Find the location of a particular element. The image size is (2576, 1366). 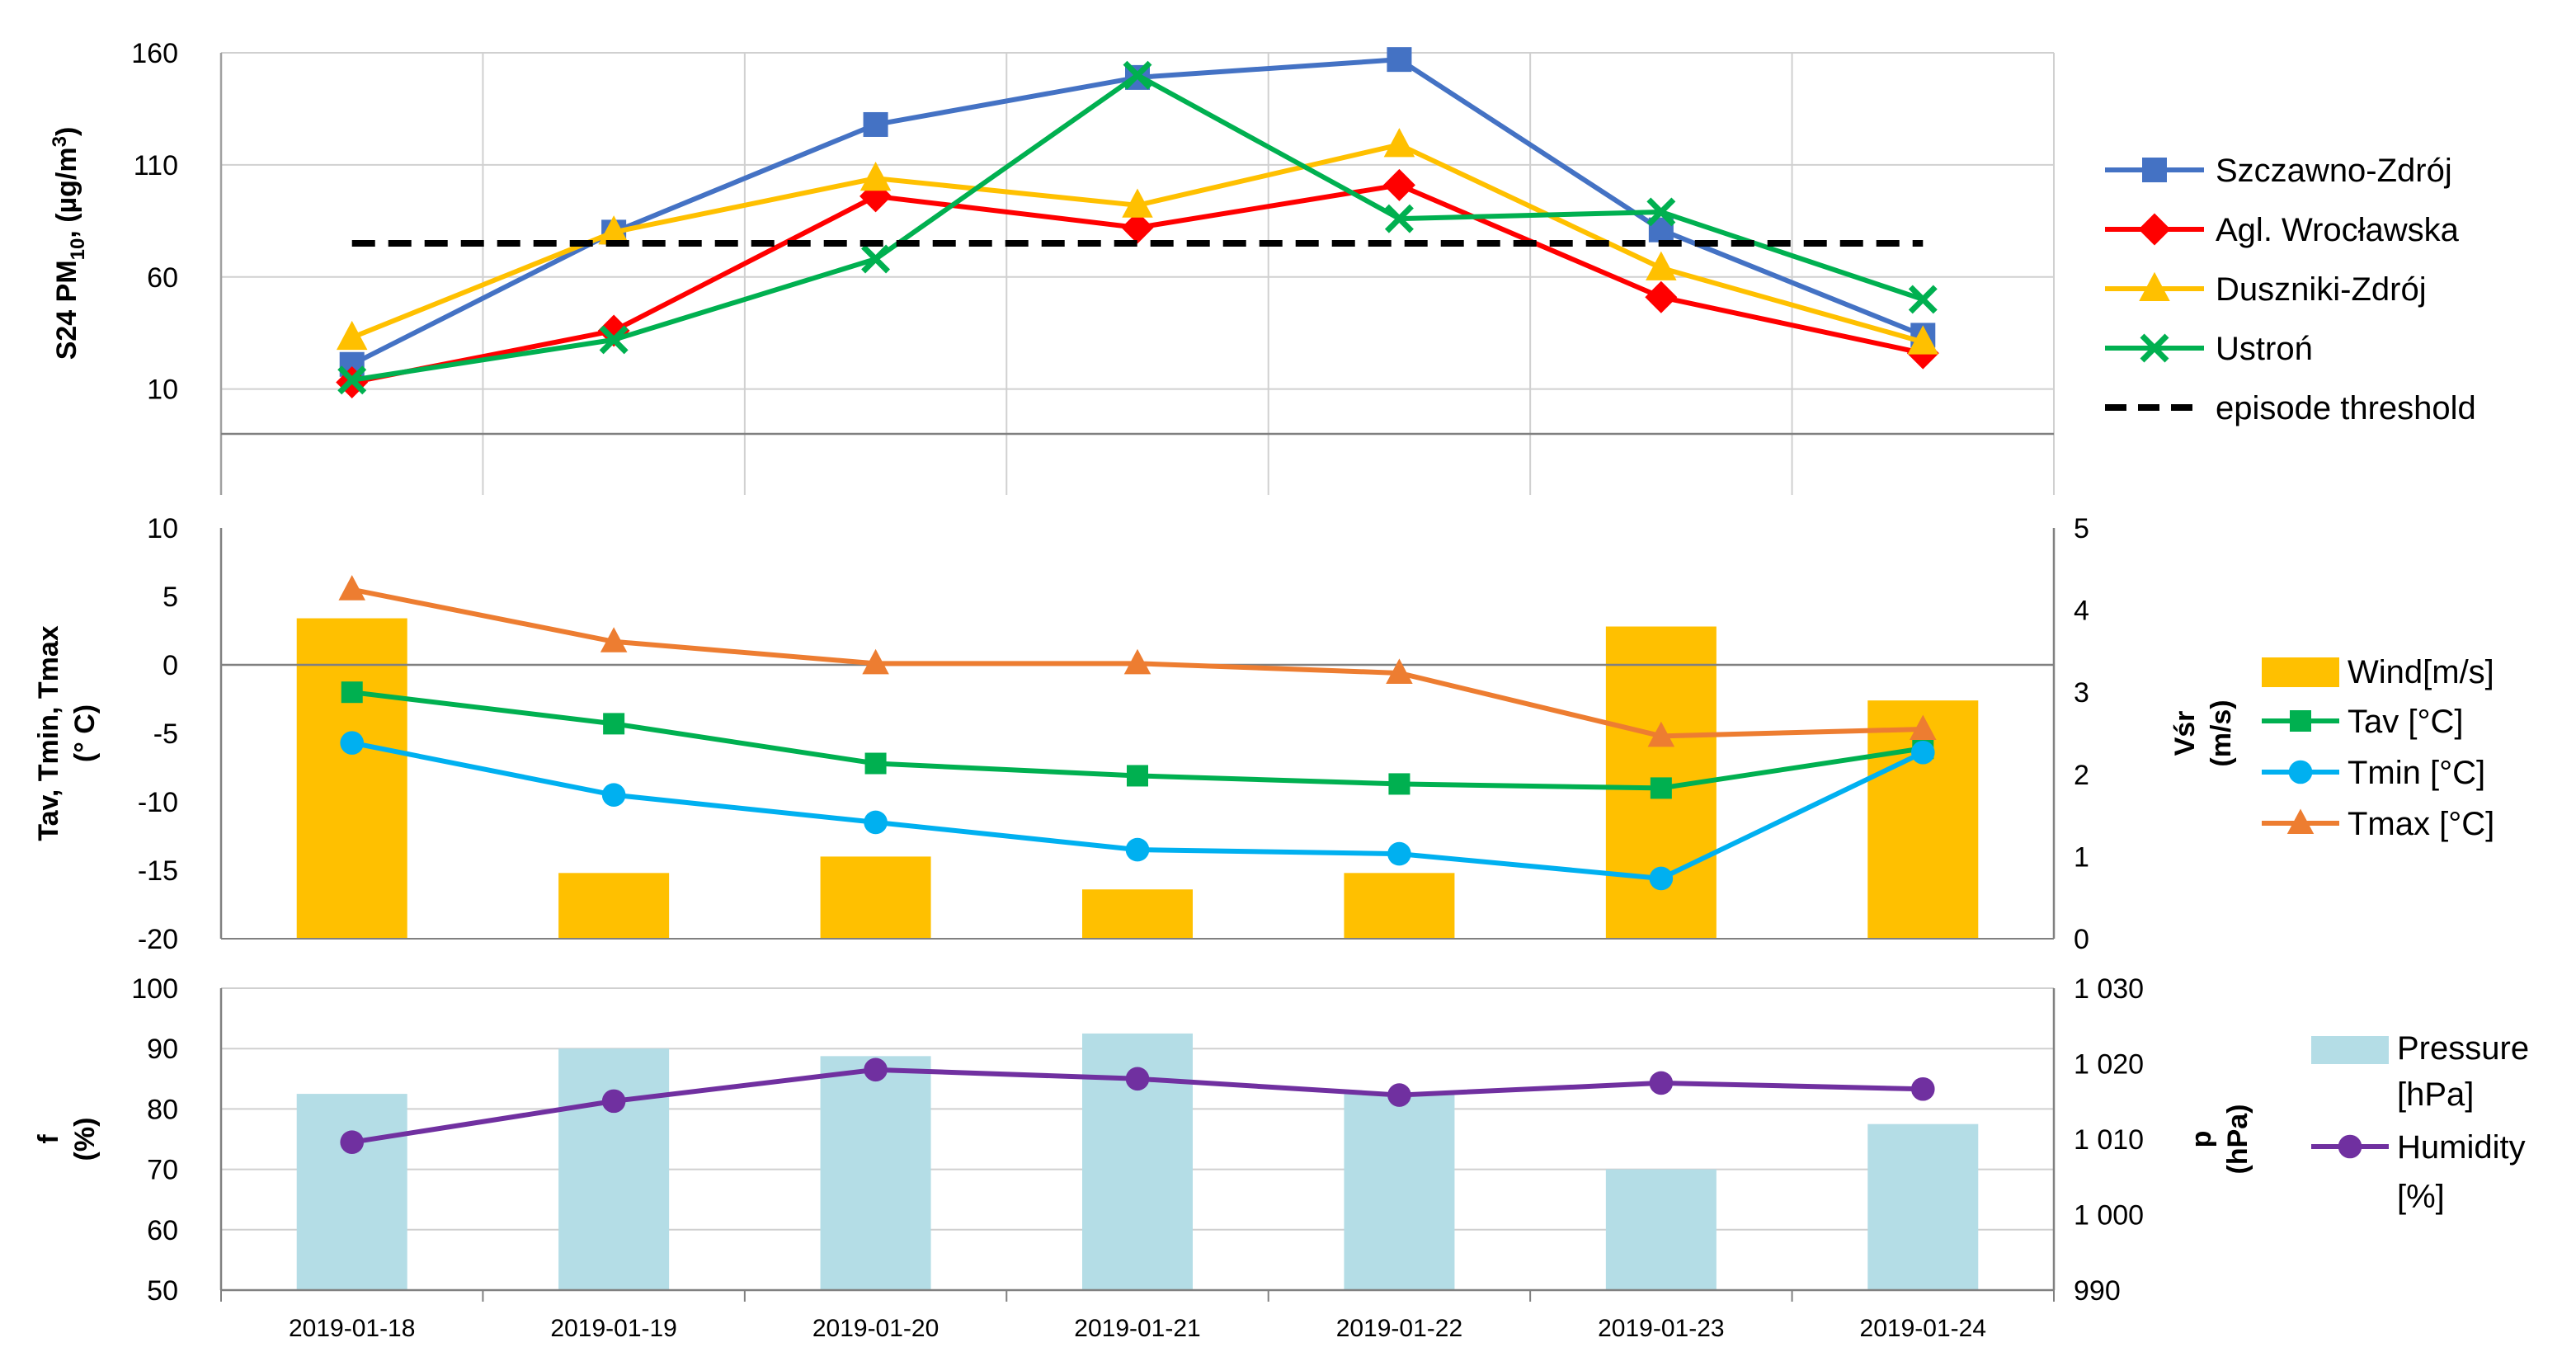

temp-legend-label: Tav [°C] is located at coordinates (2405, 722).